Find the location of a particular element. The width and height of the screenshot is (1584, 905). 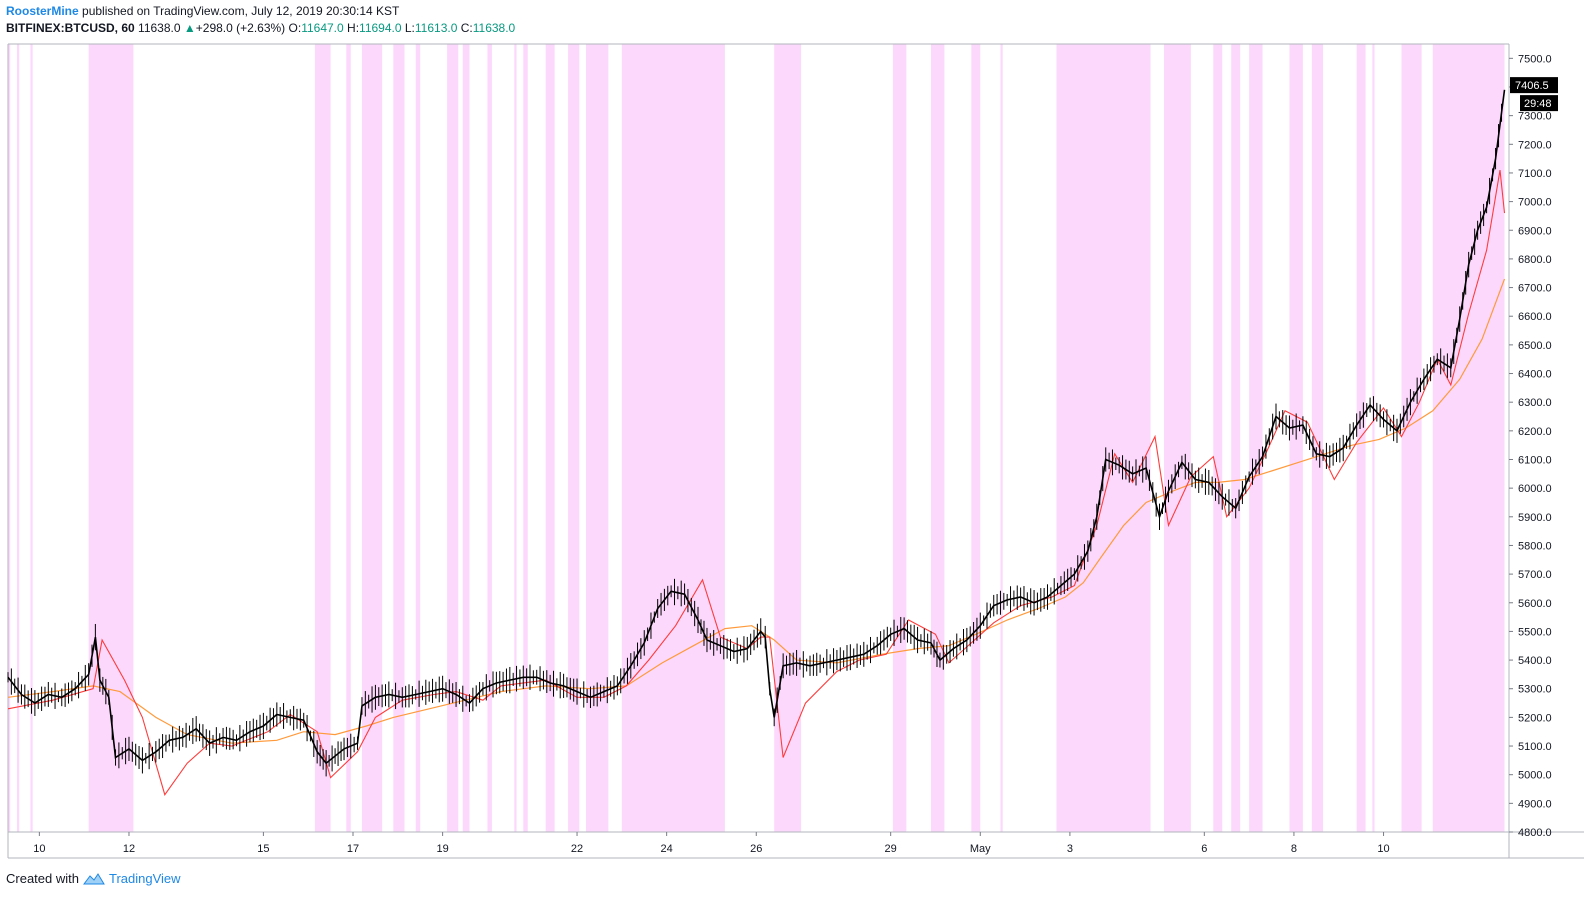

y-tick-label: 7200.0 is located at coordinates (1535, 145).